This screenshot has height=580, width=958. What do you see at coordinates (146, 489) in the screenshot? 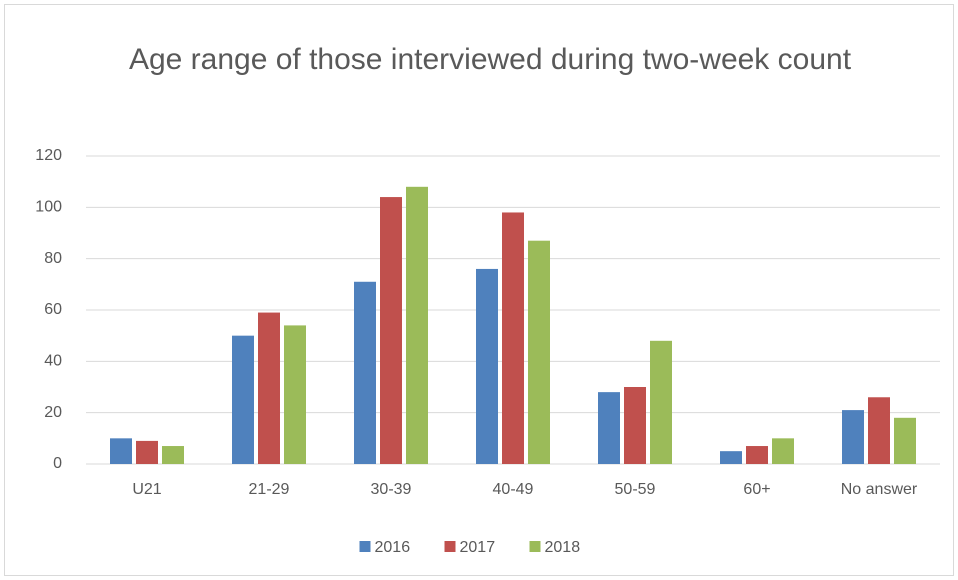
I see `x-tick-label: U21` at bounding box center [146, 489].